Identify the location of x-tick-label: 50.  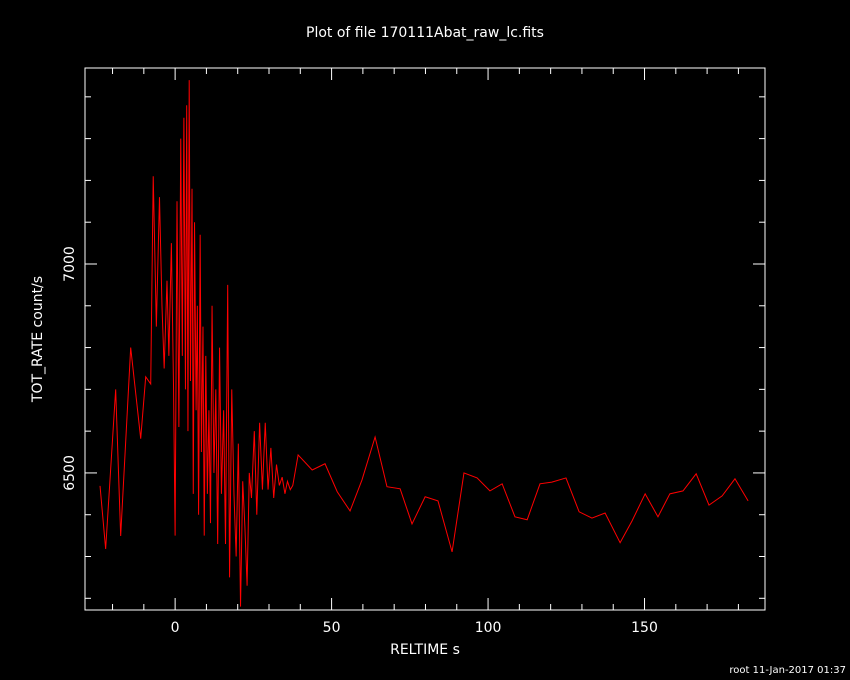
(332, 628).